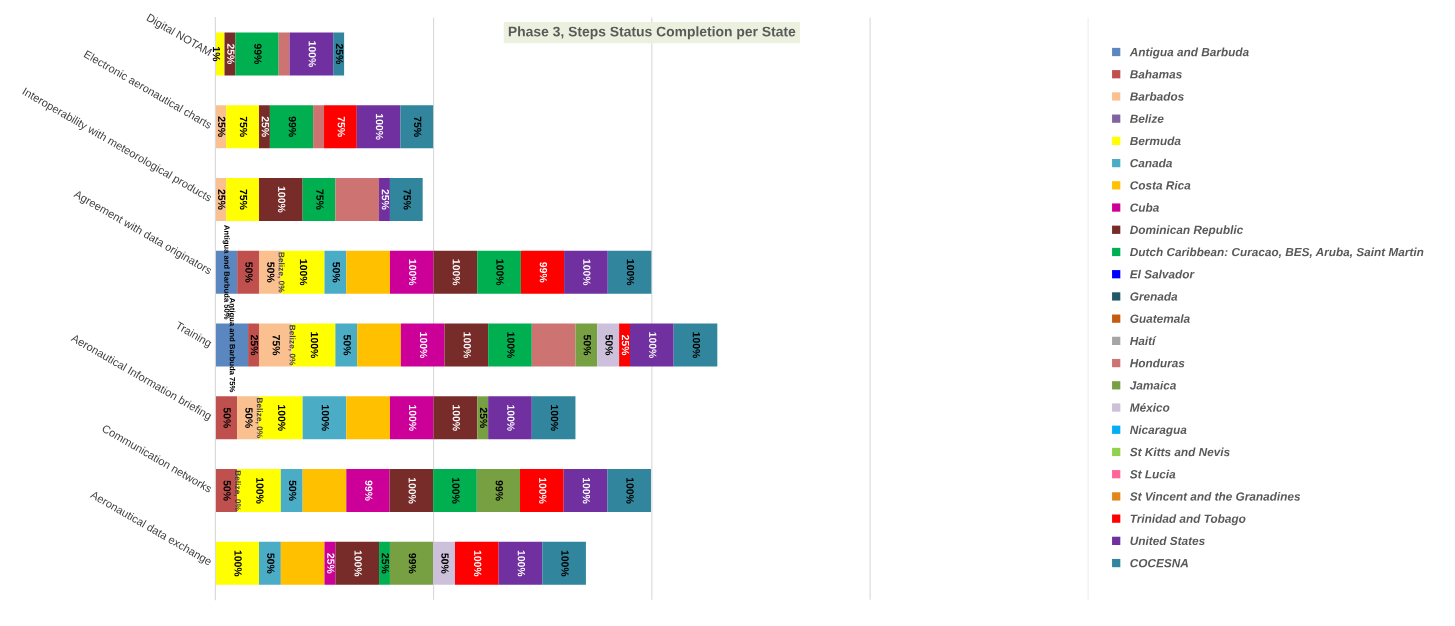 The height and width of the screenshot is (626, 1455). What do you see at coordinates (1158, 431) in the screenshot?
I see `legend-label: Nicaragua` at bounding box center [1158, 431].